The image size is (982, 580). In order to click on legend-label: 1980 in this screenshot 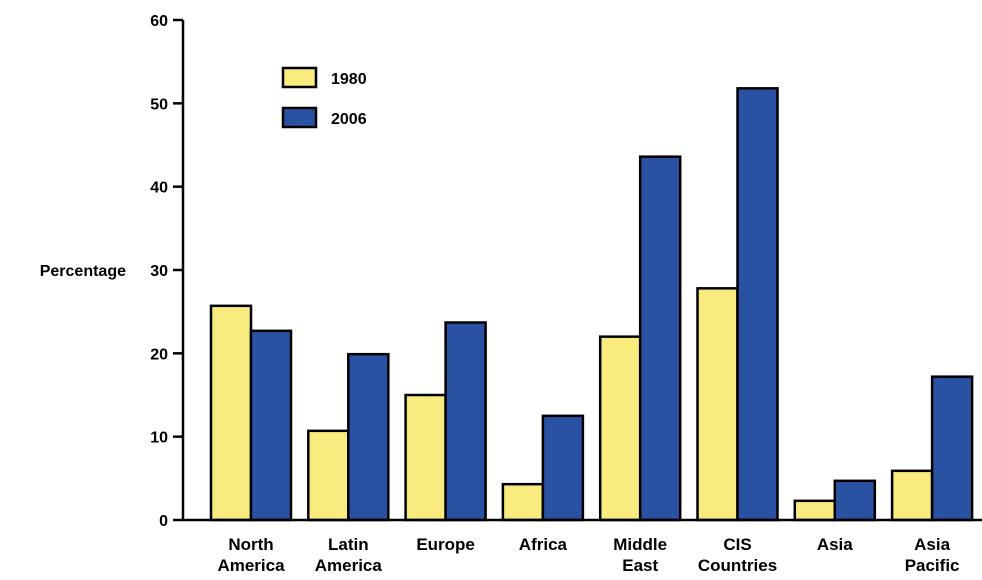, I will do `click(349, 79)`.